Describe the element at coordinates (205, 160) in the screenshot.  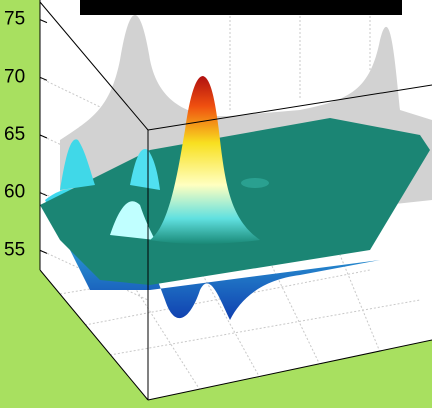
I see `surface-peak` at that location.